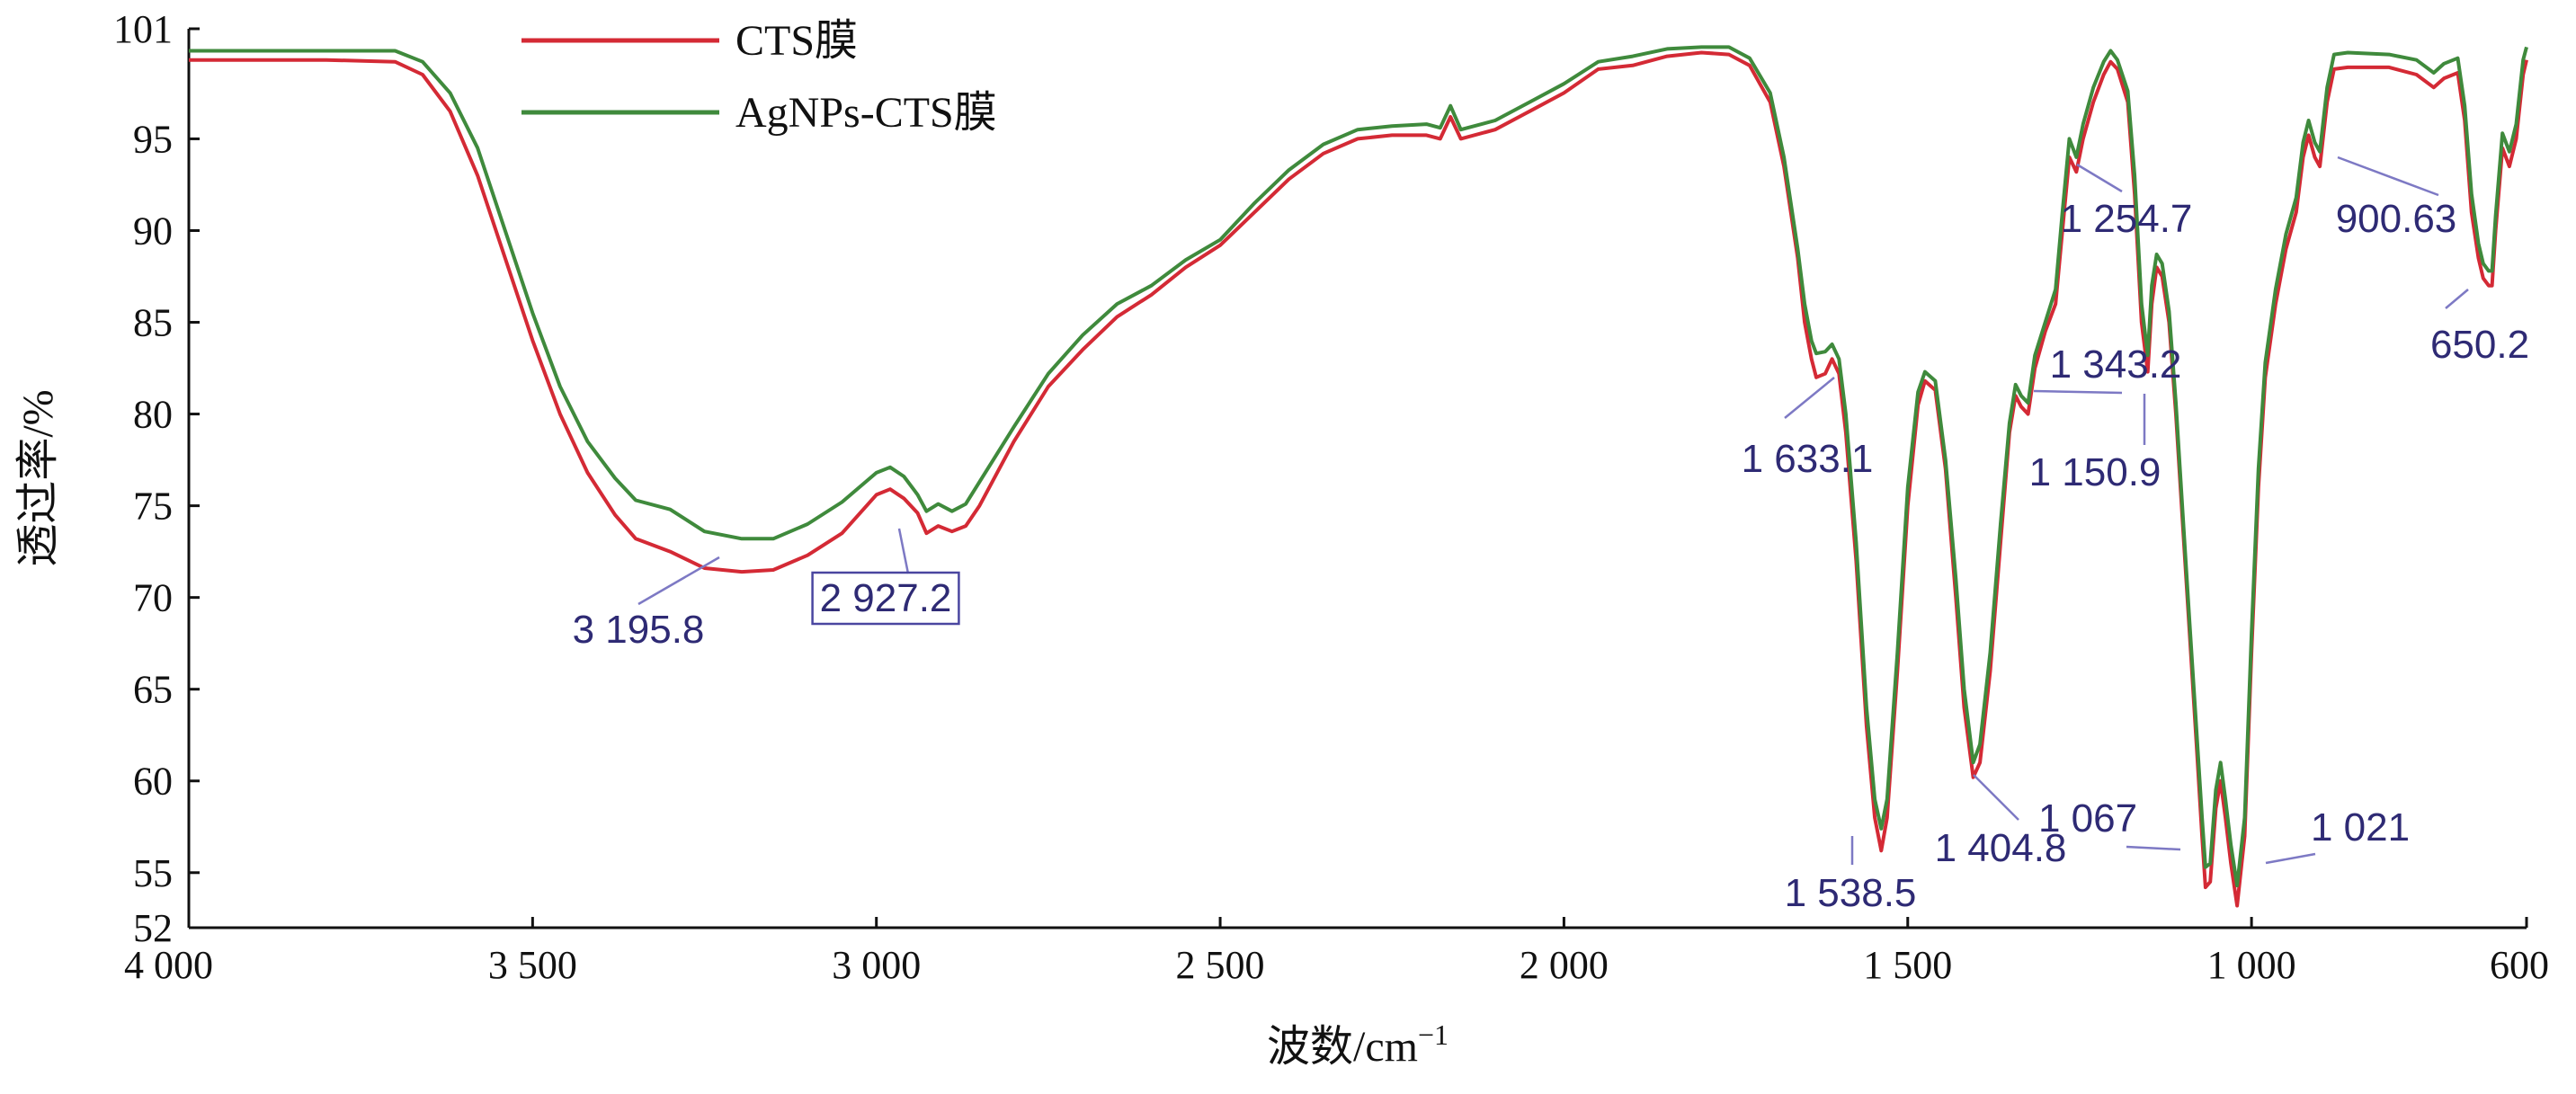  I want to click on x-tick-label: 600, so click(2520, 965).